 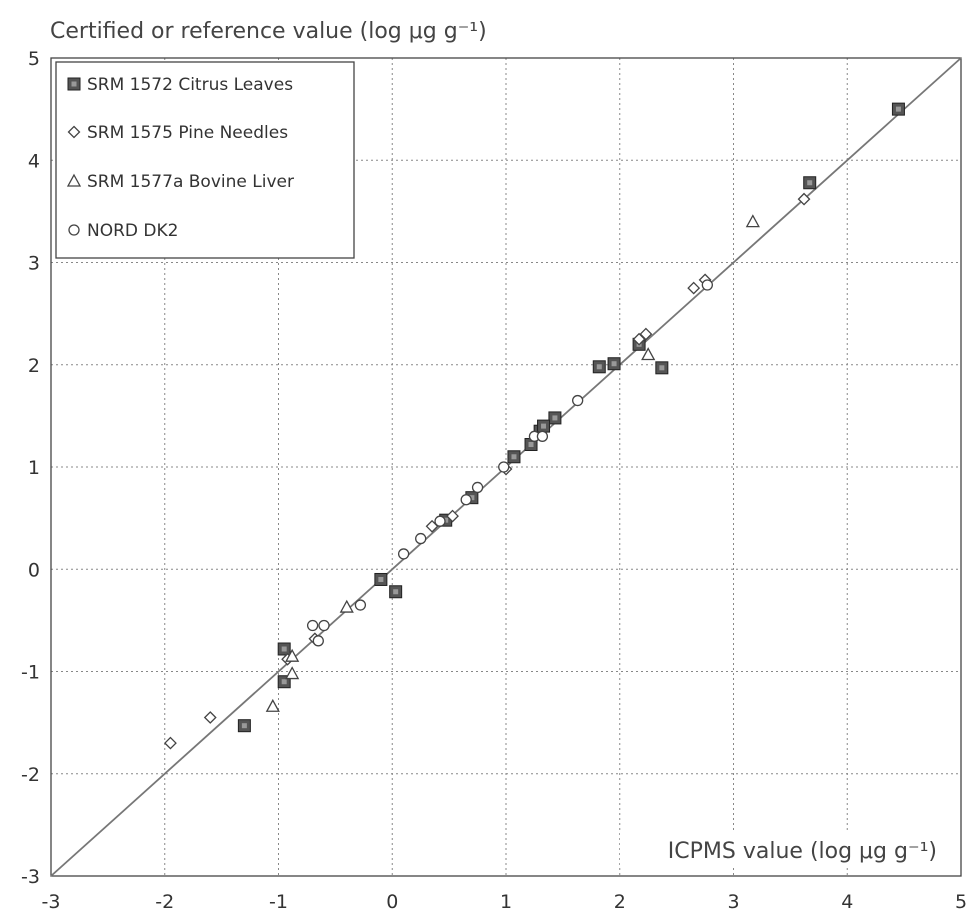 What do you see at coordinates (30, 673) in the screenshot?
I see `y-tick-label: -1` at bounding box center [30, 673].